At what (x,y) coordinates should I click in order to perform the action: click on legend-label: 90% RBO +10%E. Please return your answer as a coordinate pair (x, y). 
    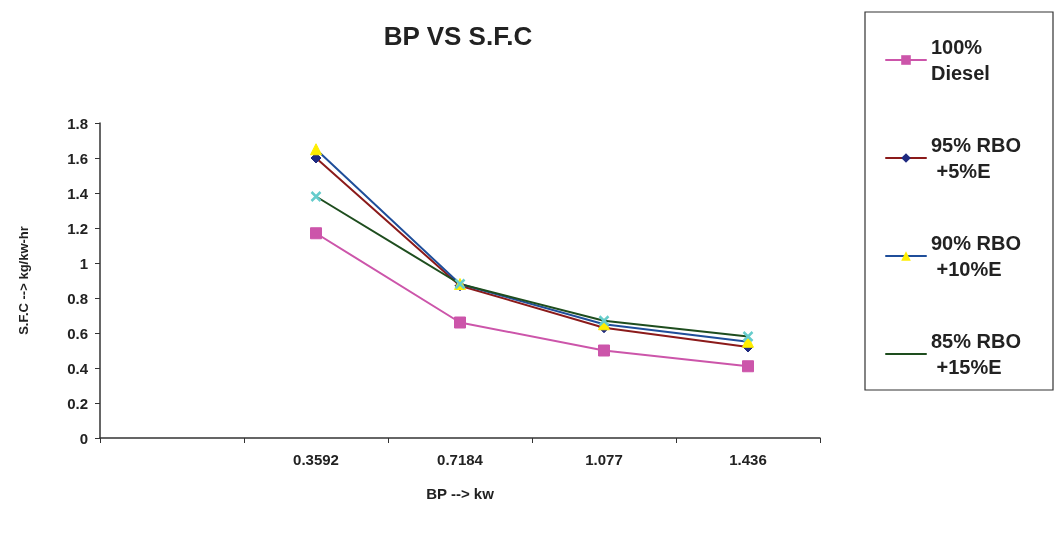
    Looking at the image, I should click on (976, 256).